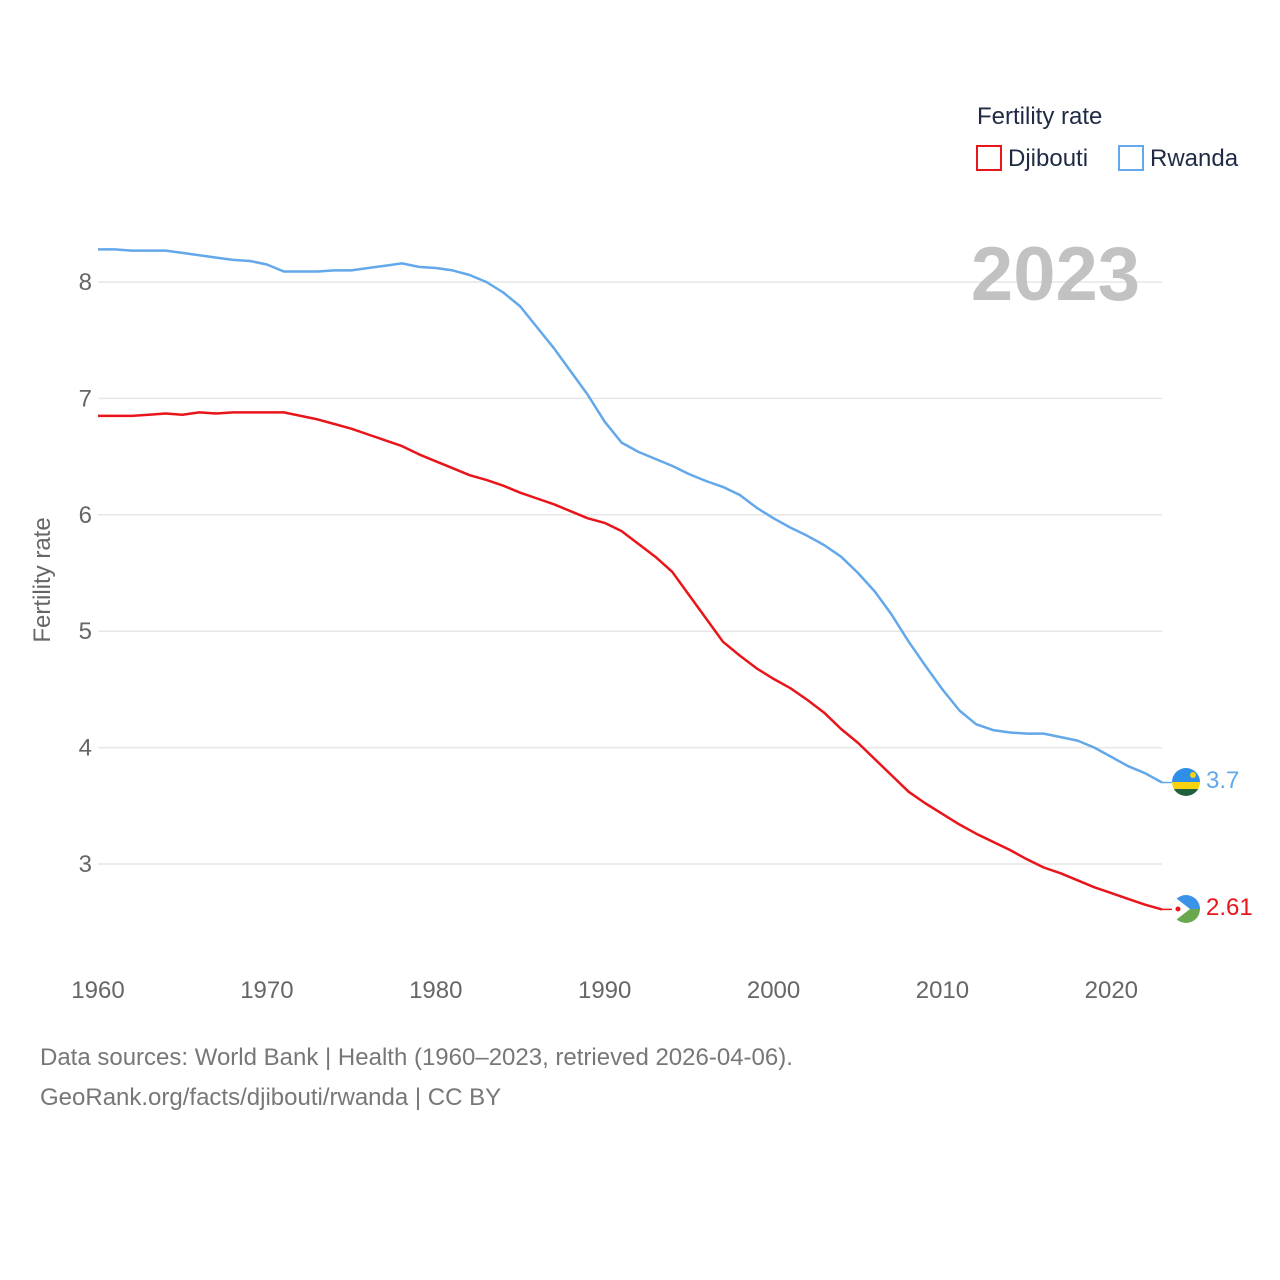 The width and height of the screenshot is (1280, 1280). What do you see at coordinates (85, 515) in the screenshot?
I see `y-tick-label: 6` at bounding box center [85, 515].